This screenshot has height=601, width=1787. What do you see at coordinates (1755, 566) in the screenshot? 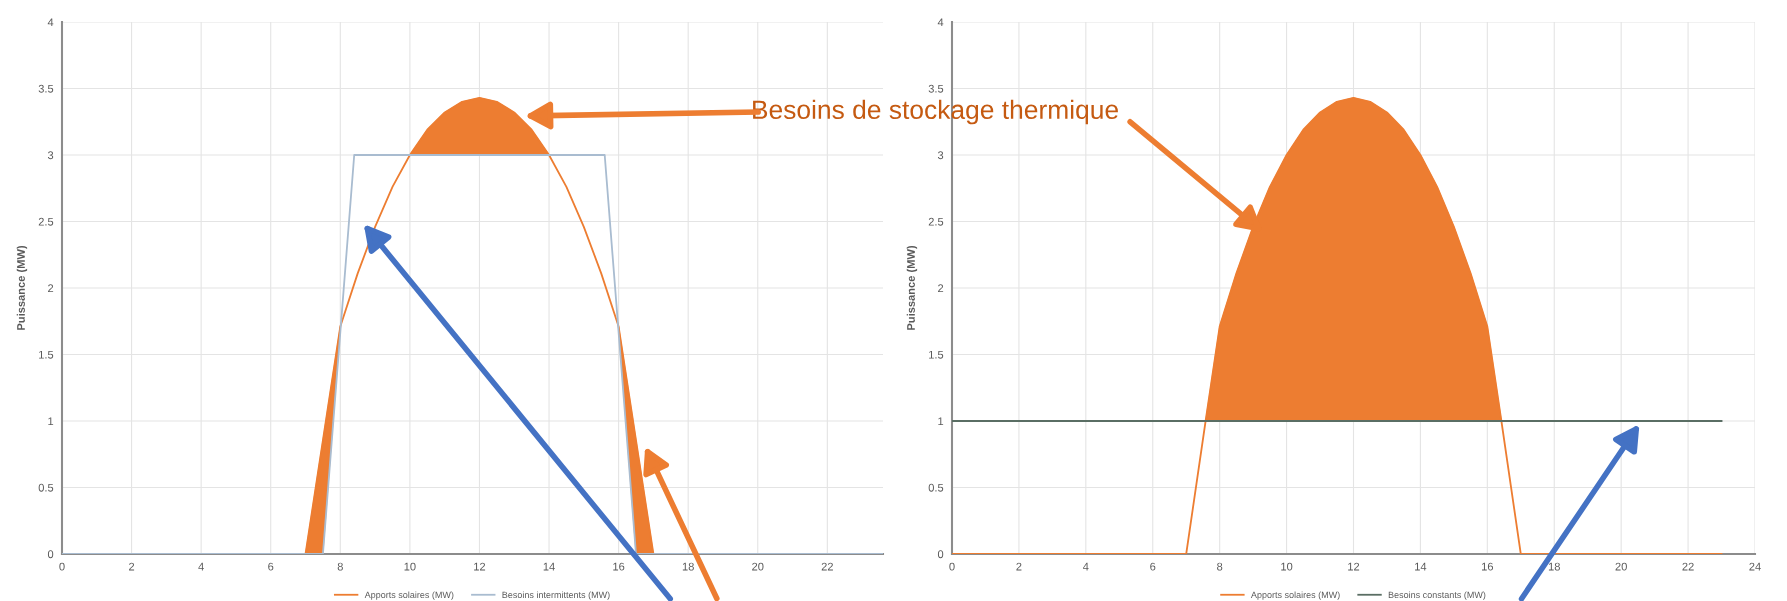
I see `x-tick-label: 24` at bounding box center [1755, 566].